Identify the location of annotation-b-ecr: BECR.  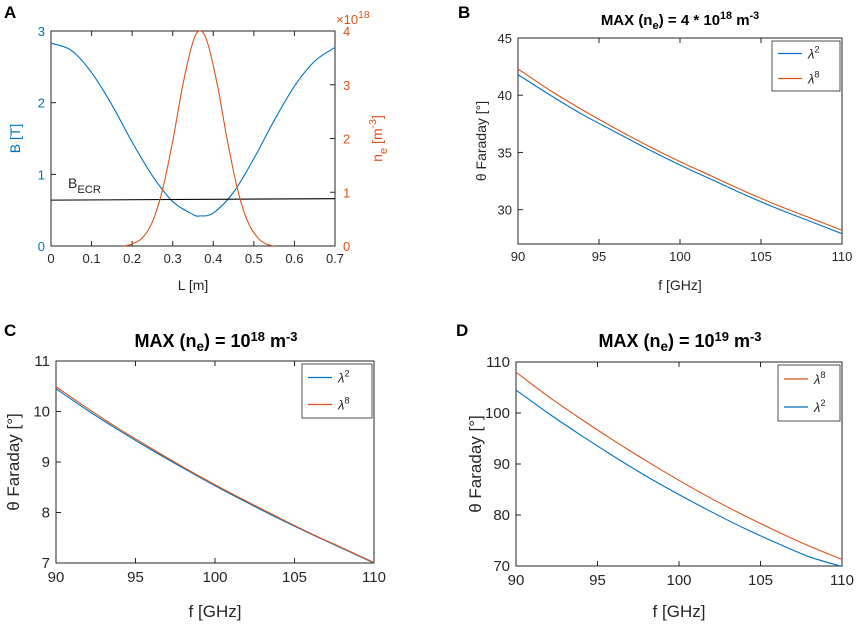
(84, 185).